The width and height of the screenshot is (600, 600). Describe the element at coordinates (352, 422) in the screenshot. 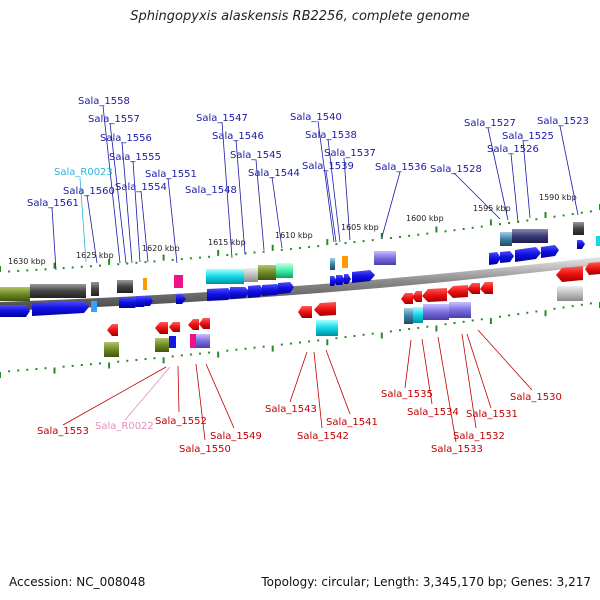

I see `gene-label-sala-1541: Sala_1541` at that location.